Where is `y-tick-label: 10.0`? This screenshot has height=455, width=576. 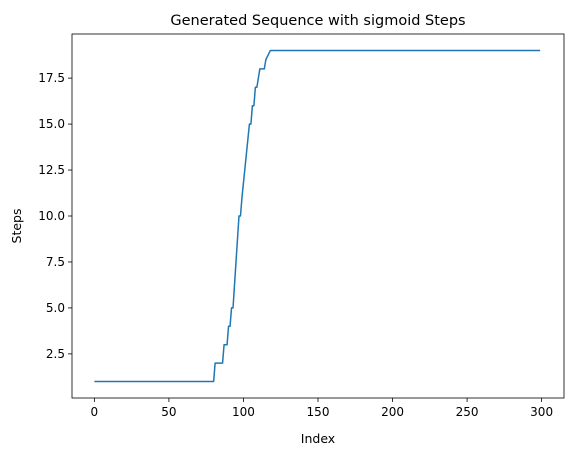 y-tick-label: 10.0 is located at coordinates (51, 216).